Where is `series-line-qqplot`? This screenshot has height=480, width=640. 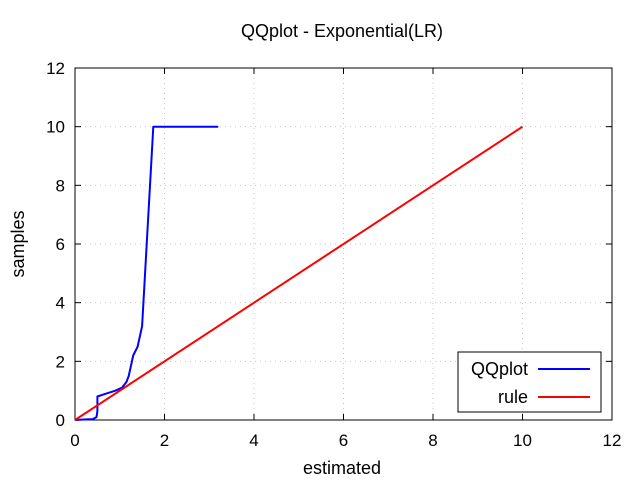 series-line-qqplot is located at coordinates (146, 273).